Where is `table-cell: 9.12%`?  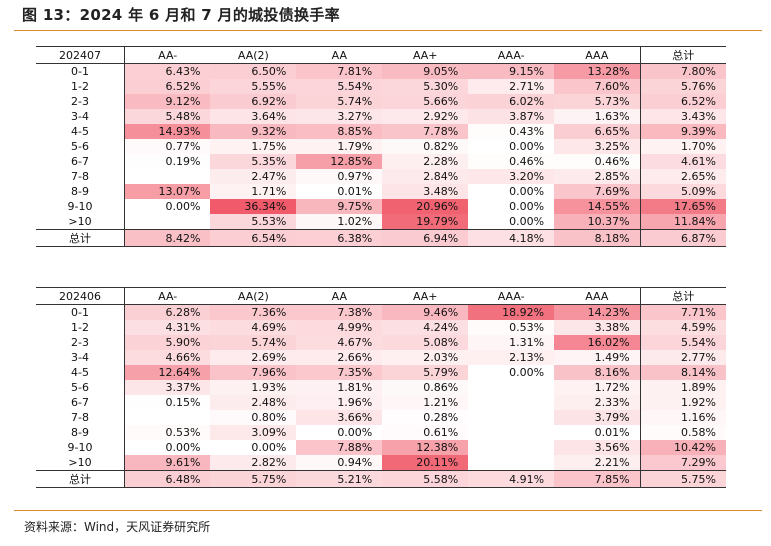 table-cell: 9.12% is located at coordinates (167, 101).